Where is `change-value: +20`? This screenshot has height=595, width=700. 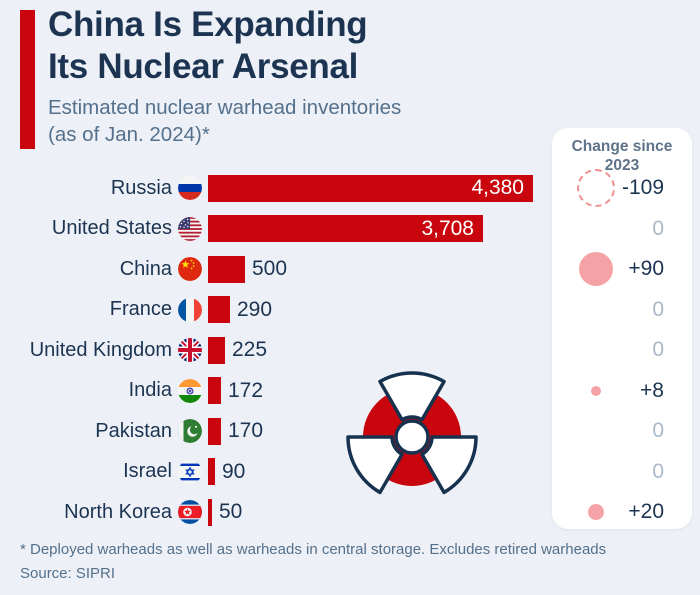 change-value: +20 is located at coordinates (646, 512).